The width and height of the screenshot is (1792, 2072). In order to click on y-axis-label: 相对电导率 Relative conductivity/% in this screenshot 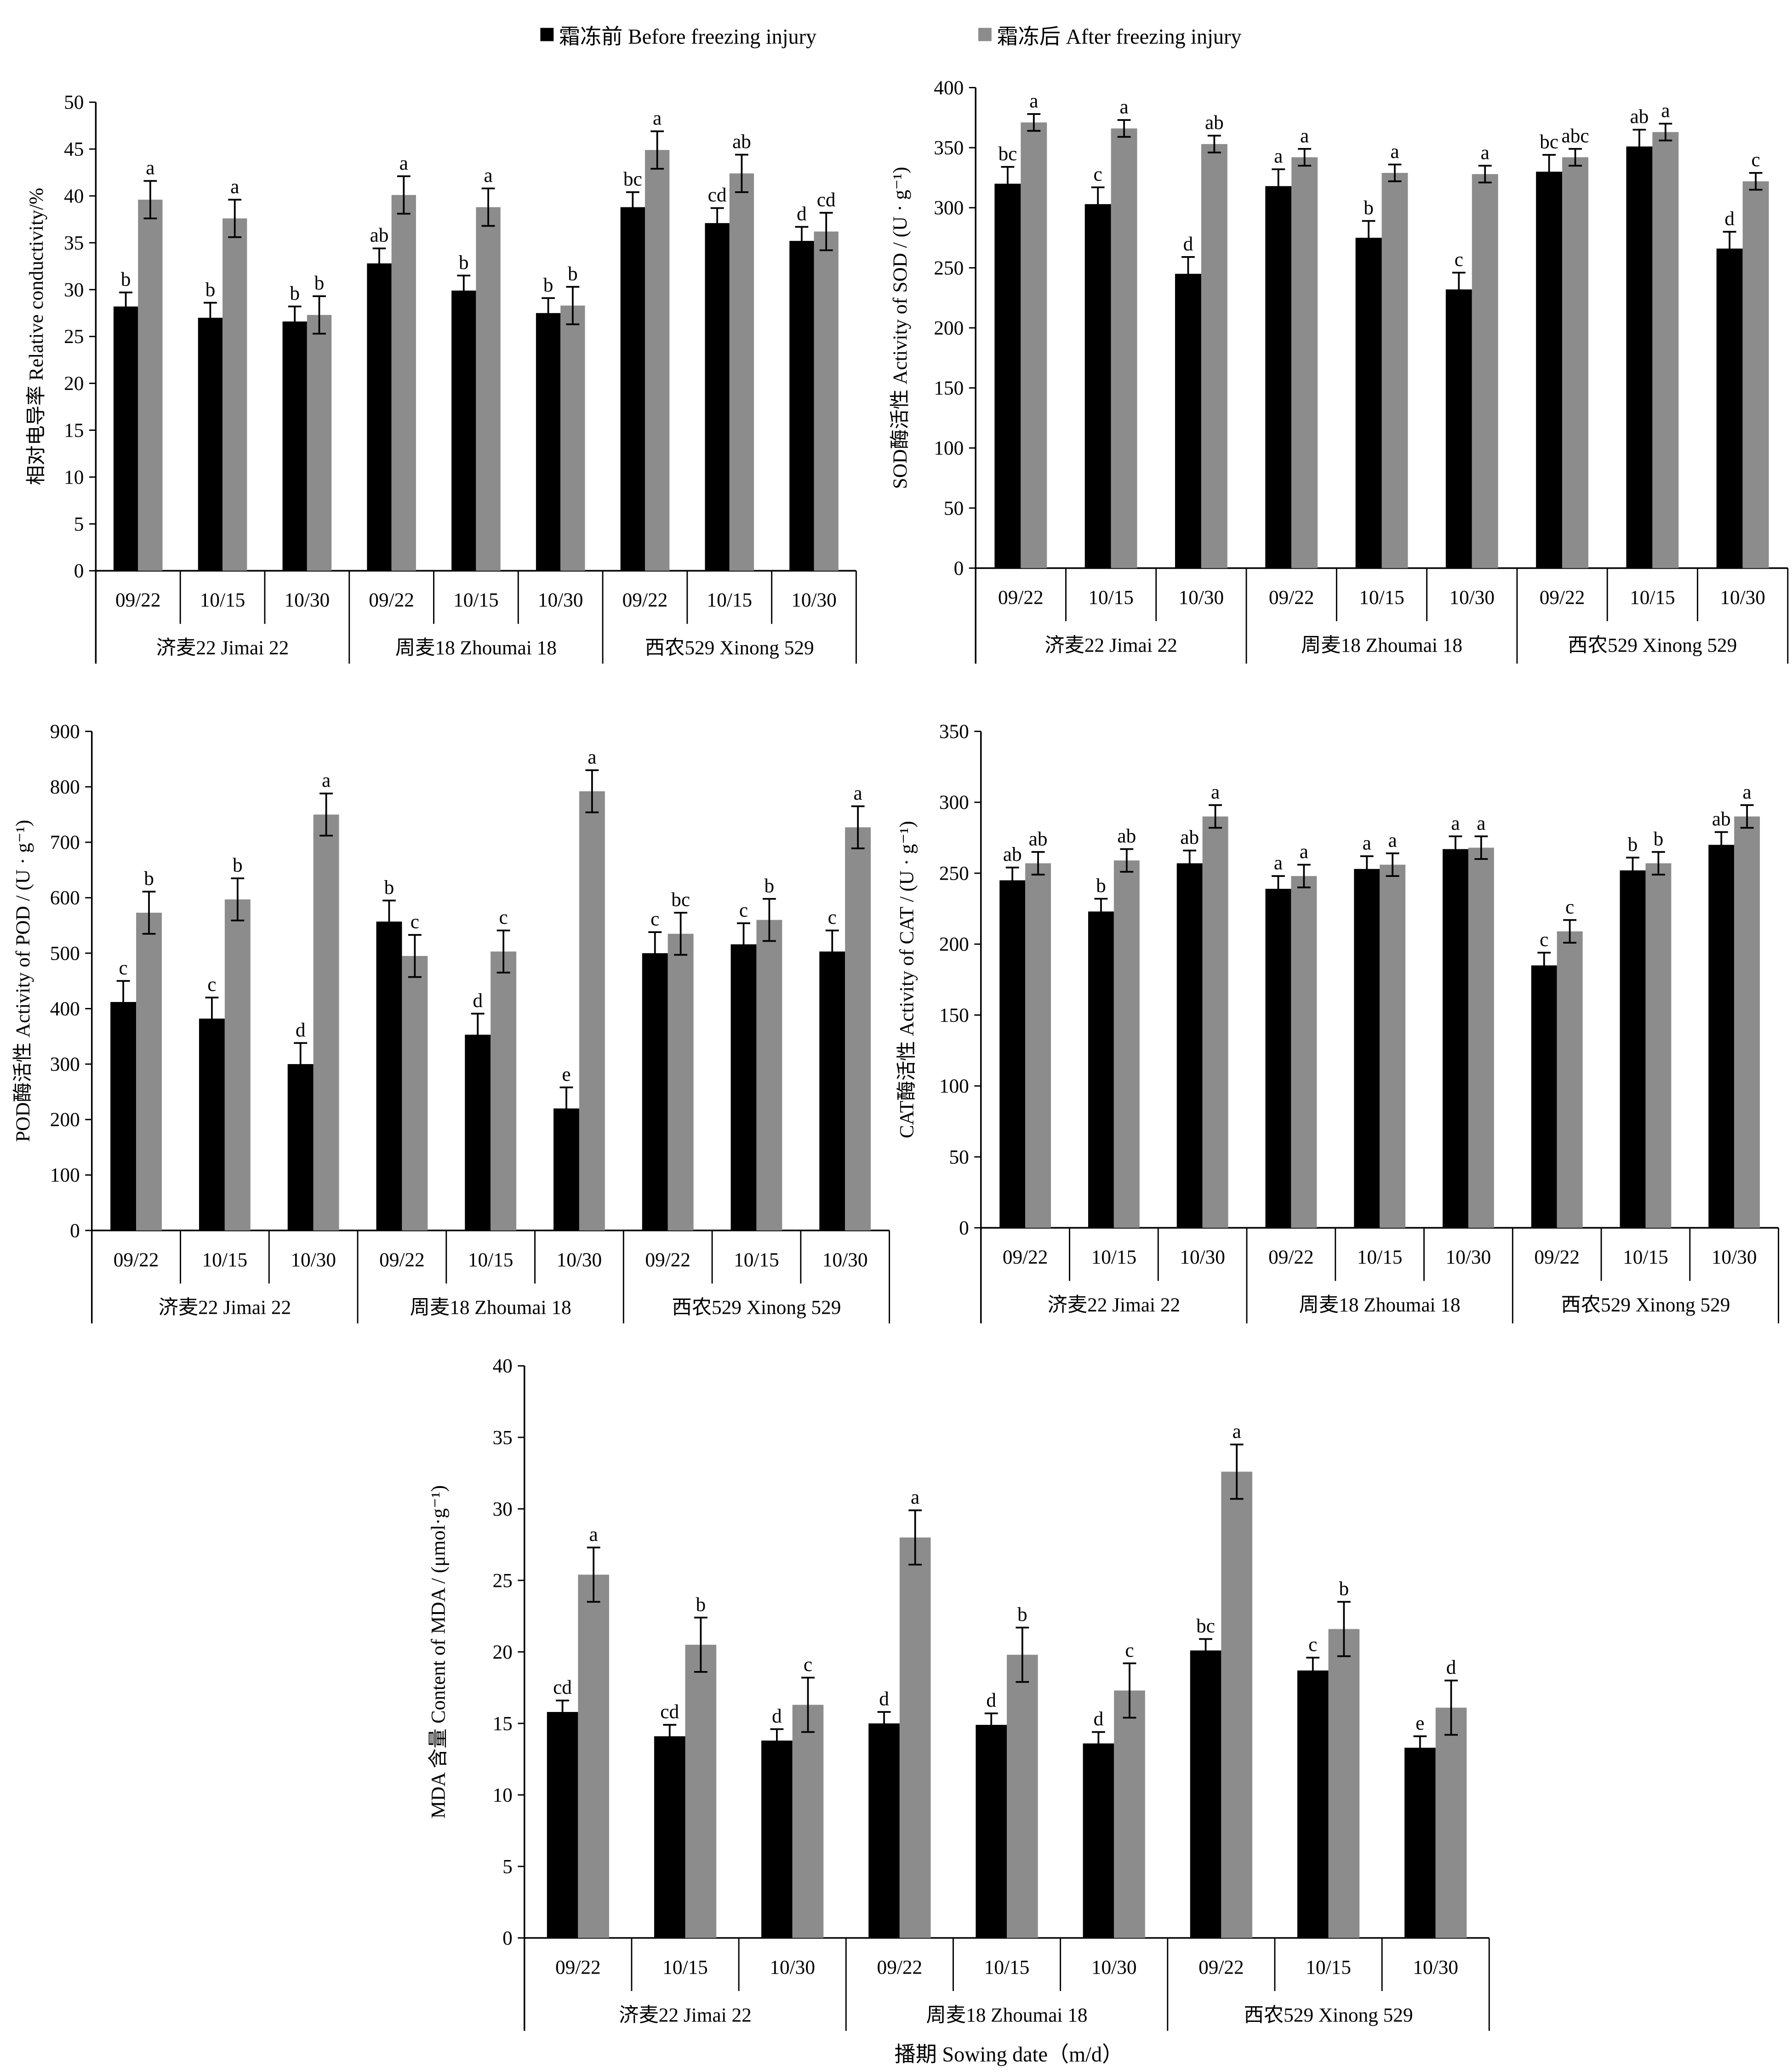, I will do `click(36, 336)`.